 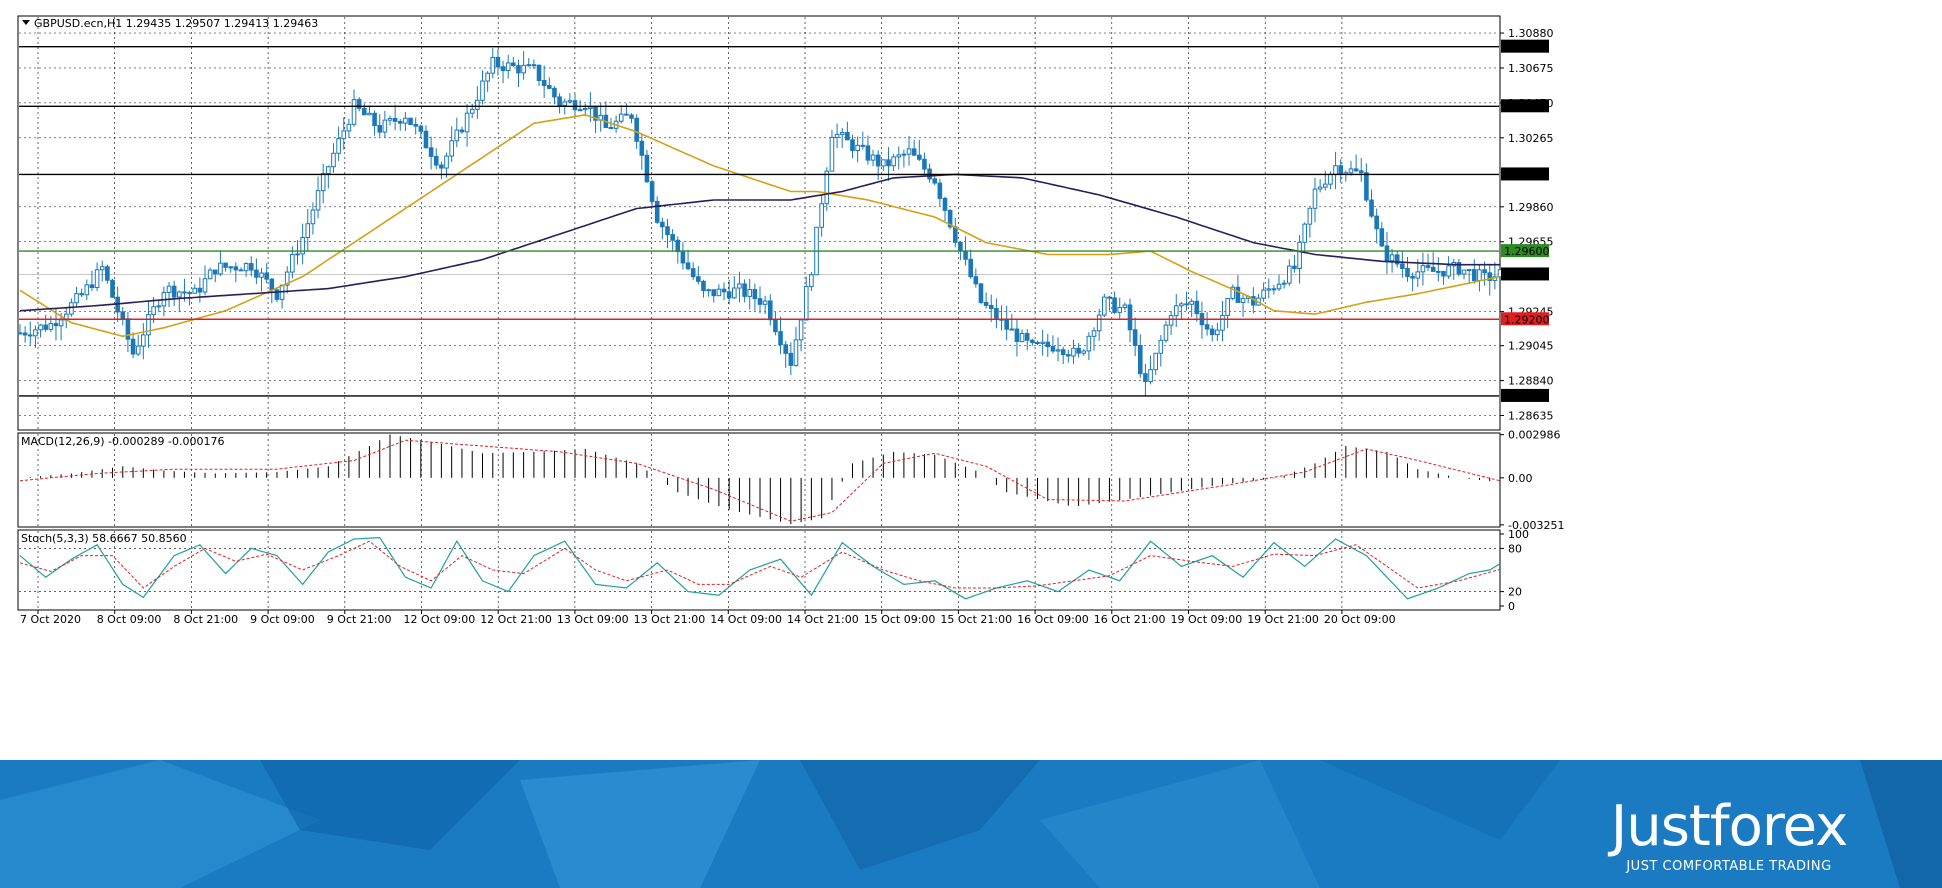 What do you see at coordinates (1527, 396) in the screenshot?
I see `price-level-label: 1.28750` at bounding box center [1527, 396].